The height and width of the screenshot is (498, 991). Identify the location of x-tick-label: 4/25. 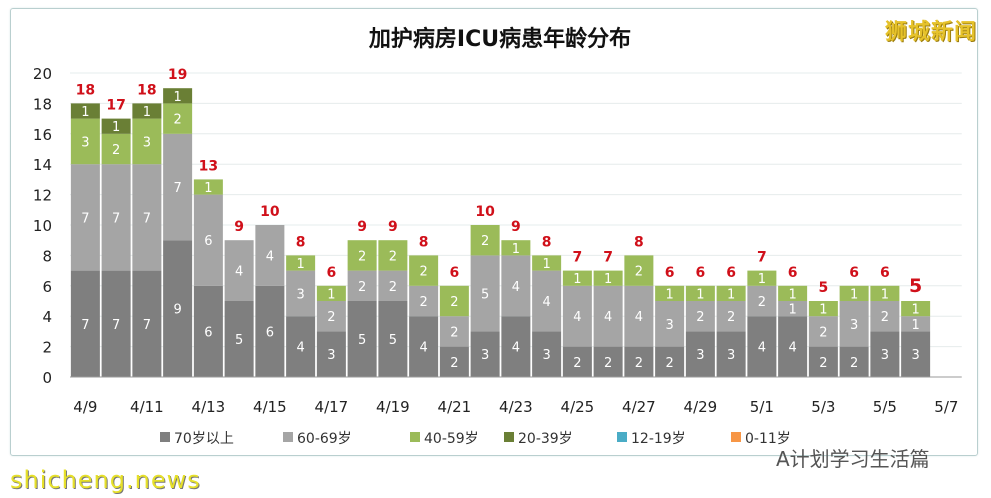
(578, 407).